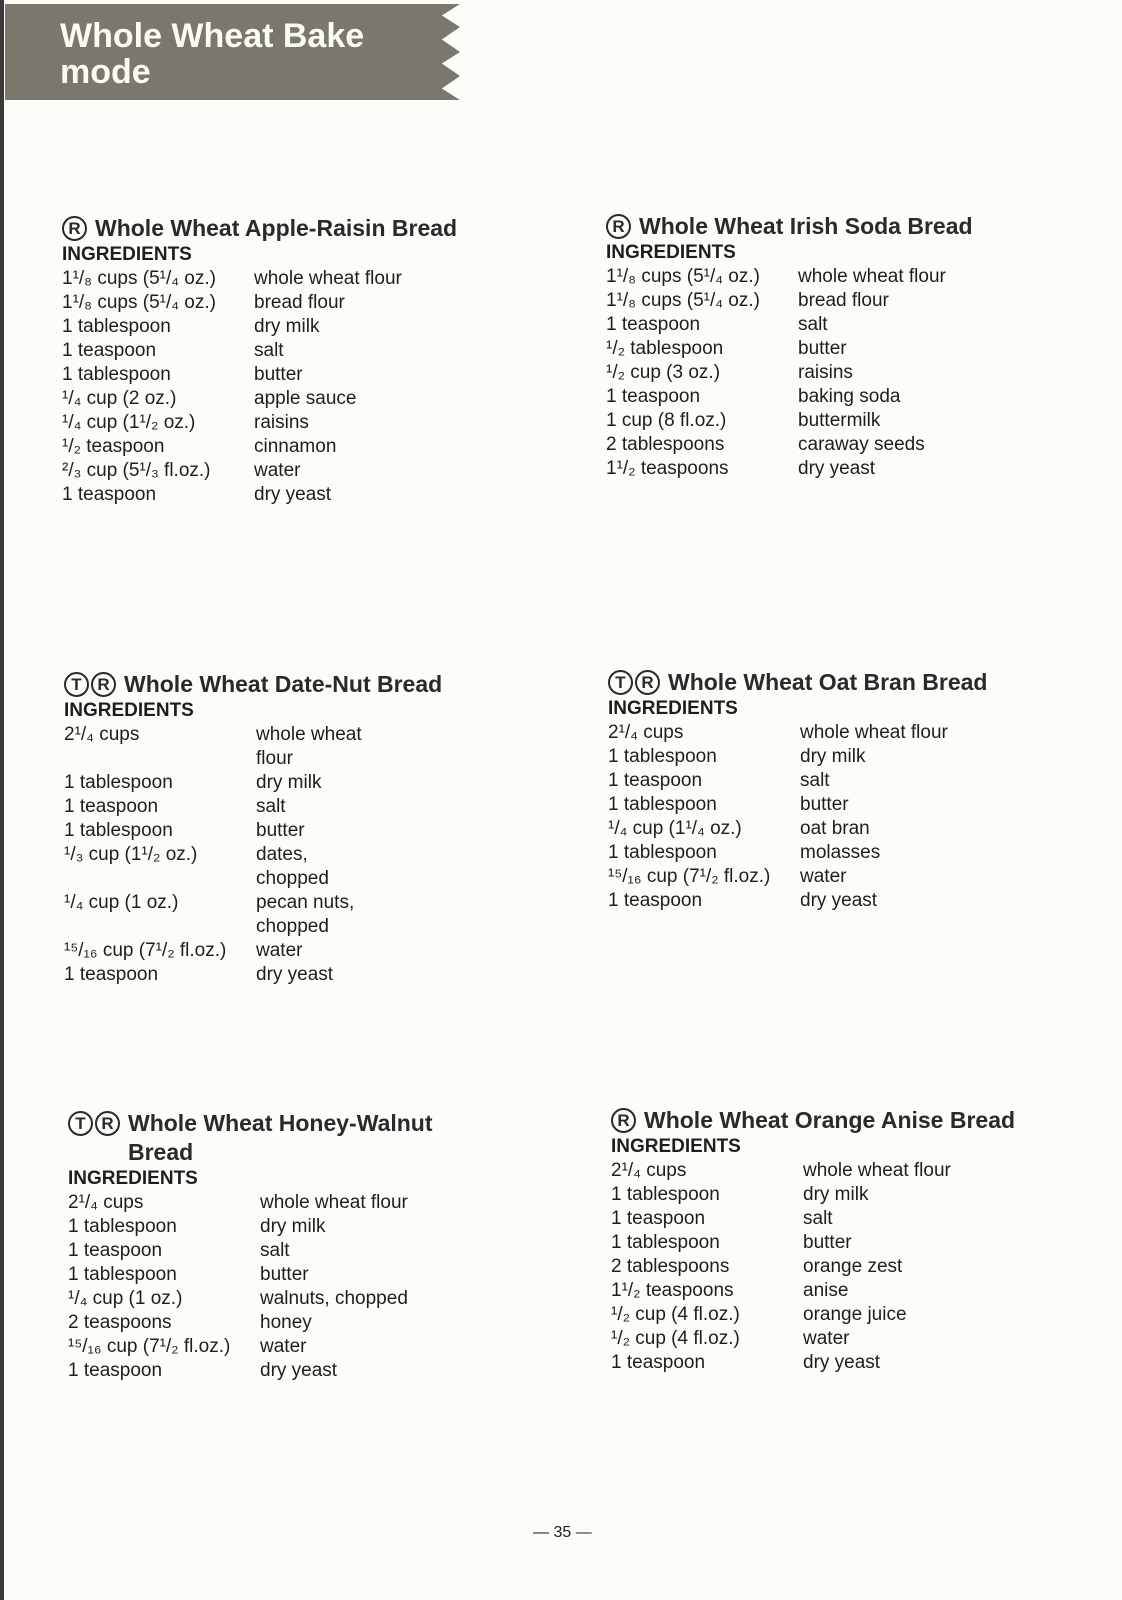  I want to click on ingredient-row: 1 tablespoon butter, so click(268, 1275).